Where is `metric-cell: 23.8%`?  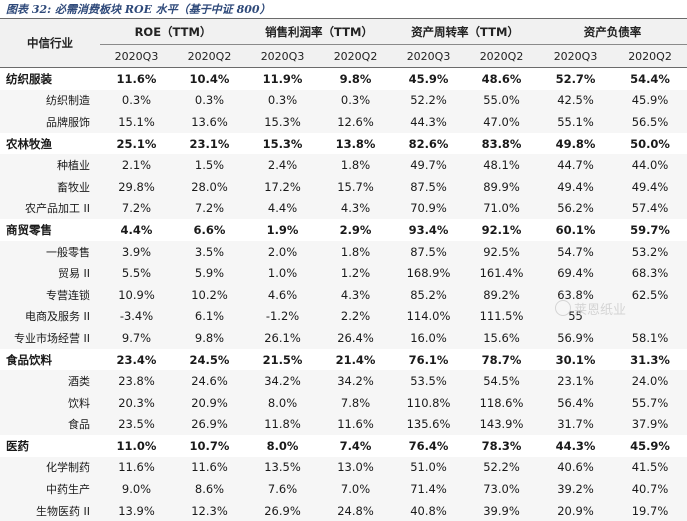 metric-cell: 23.8% is located at coordinates (136, 381).